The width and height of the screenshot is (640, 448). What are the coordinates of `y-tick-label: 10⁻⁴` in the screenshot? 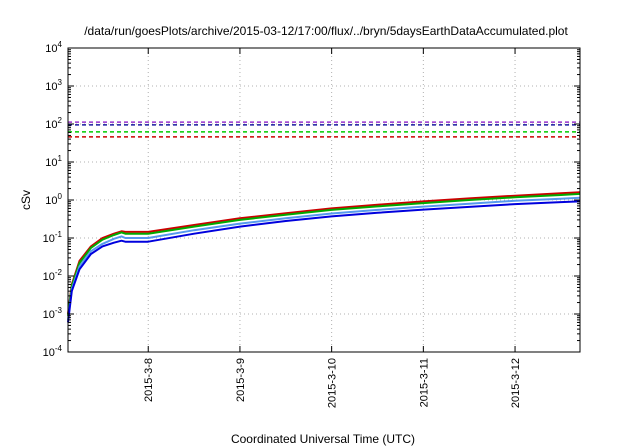 It's located at (53, 351).